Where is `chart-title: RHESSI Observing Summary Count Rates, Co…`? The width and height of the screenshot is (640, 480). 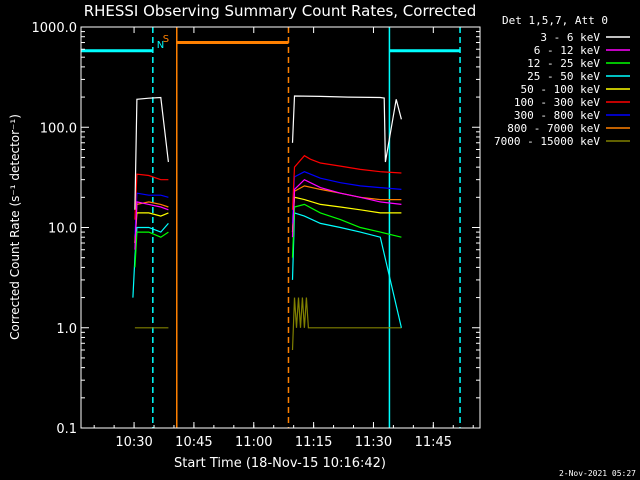
chart-title: RHESSI Observing Summary Count Rates, Co… is located at coordinates (280, 11).